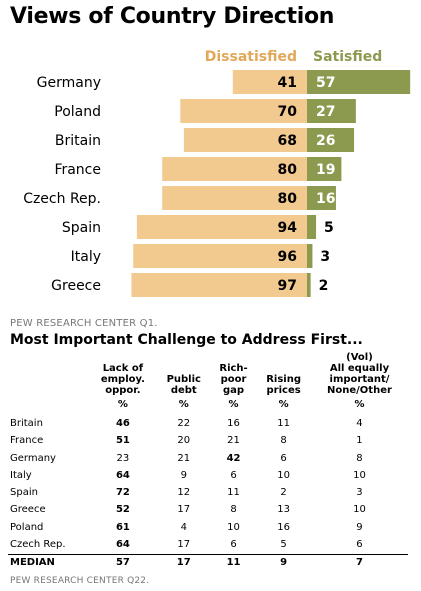 Image resolution: width=421 pixels, height=591 pixels. What do you see at coordinates (243, 111) in the screenshot?
I see `bar-dissatisfied-poland` at bounding box center [243, 111].